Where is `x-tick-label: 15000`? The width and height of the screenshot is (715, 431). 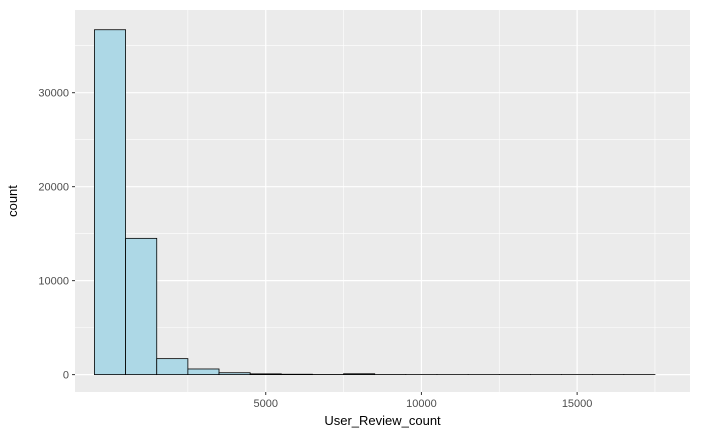
x-tick-label: 15000 is located at coordinates (577, 404).